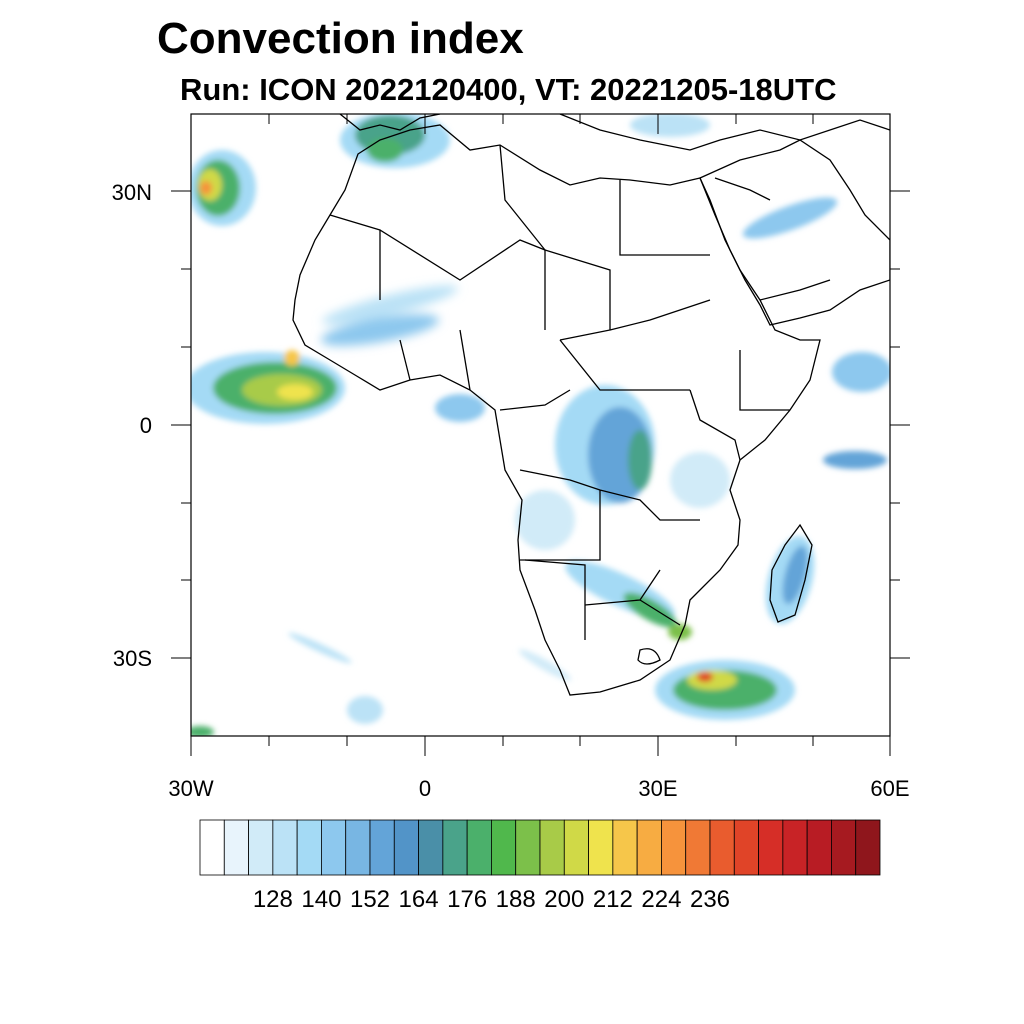  Describe the element at coordinates (338, 387) in the screenshot. I see `cluster-gulf-of-guinea` at that location.